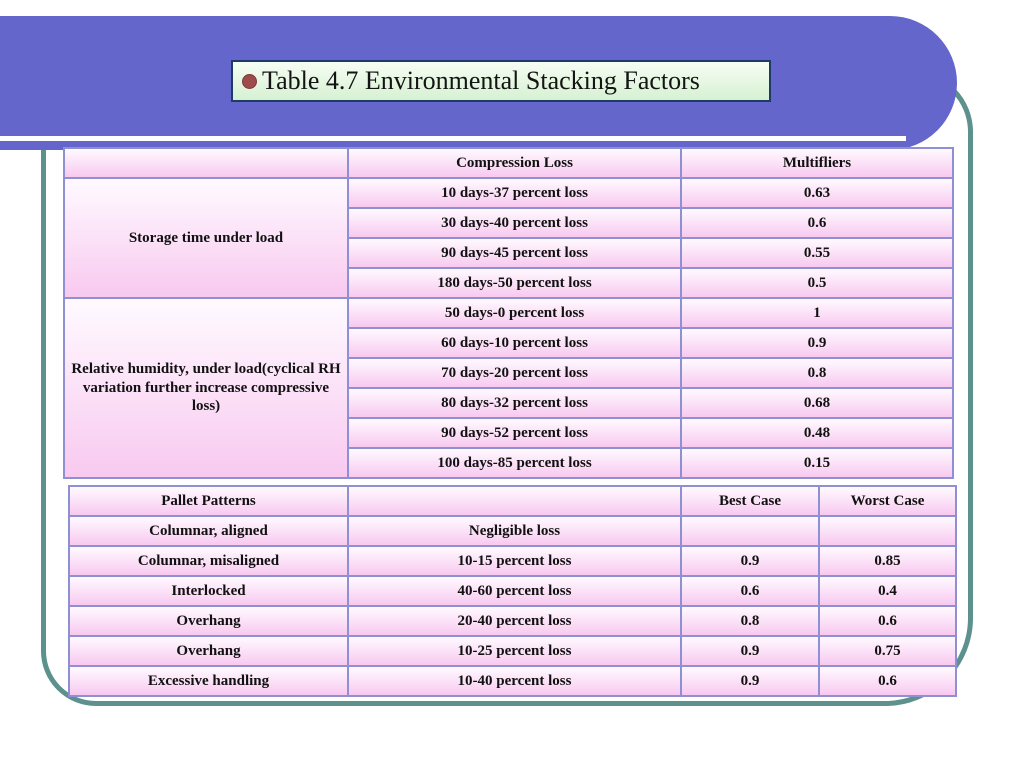  I want to click on table-cell: 100 days-85 percent loss, so click(514, 463).